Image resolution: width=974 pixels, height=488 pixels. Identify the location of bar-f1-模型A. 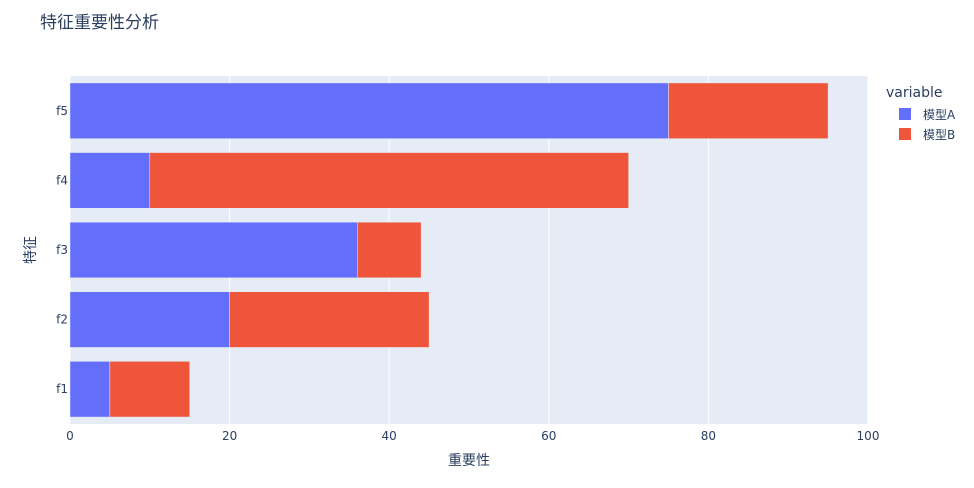
(90, 389).